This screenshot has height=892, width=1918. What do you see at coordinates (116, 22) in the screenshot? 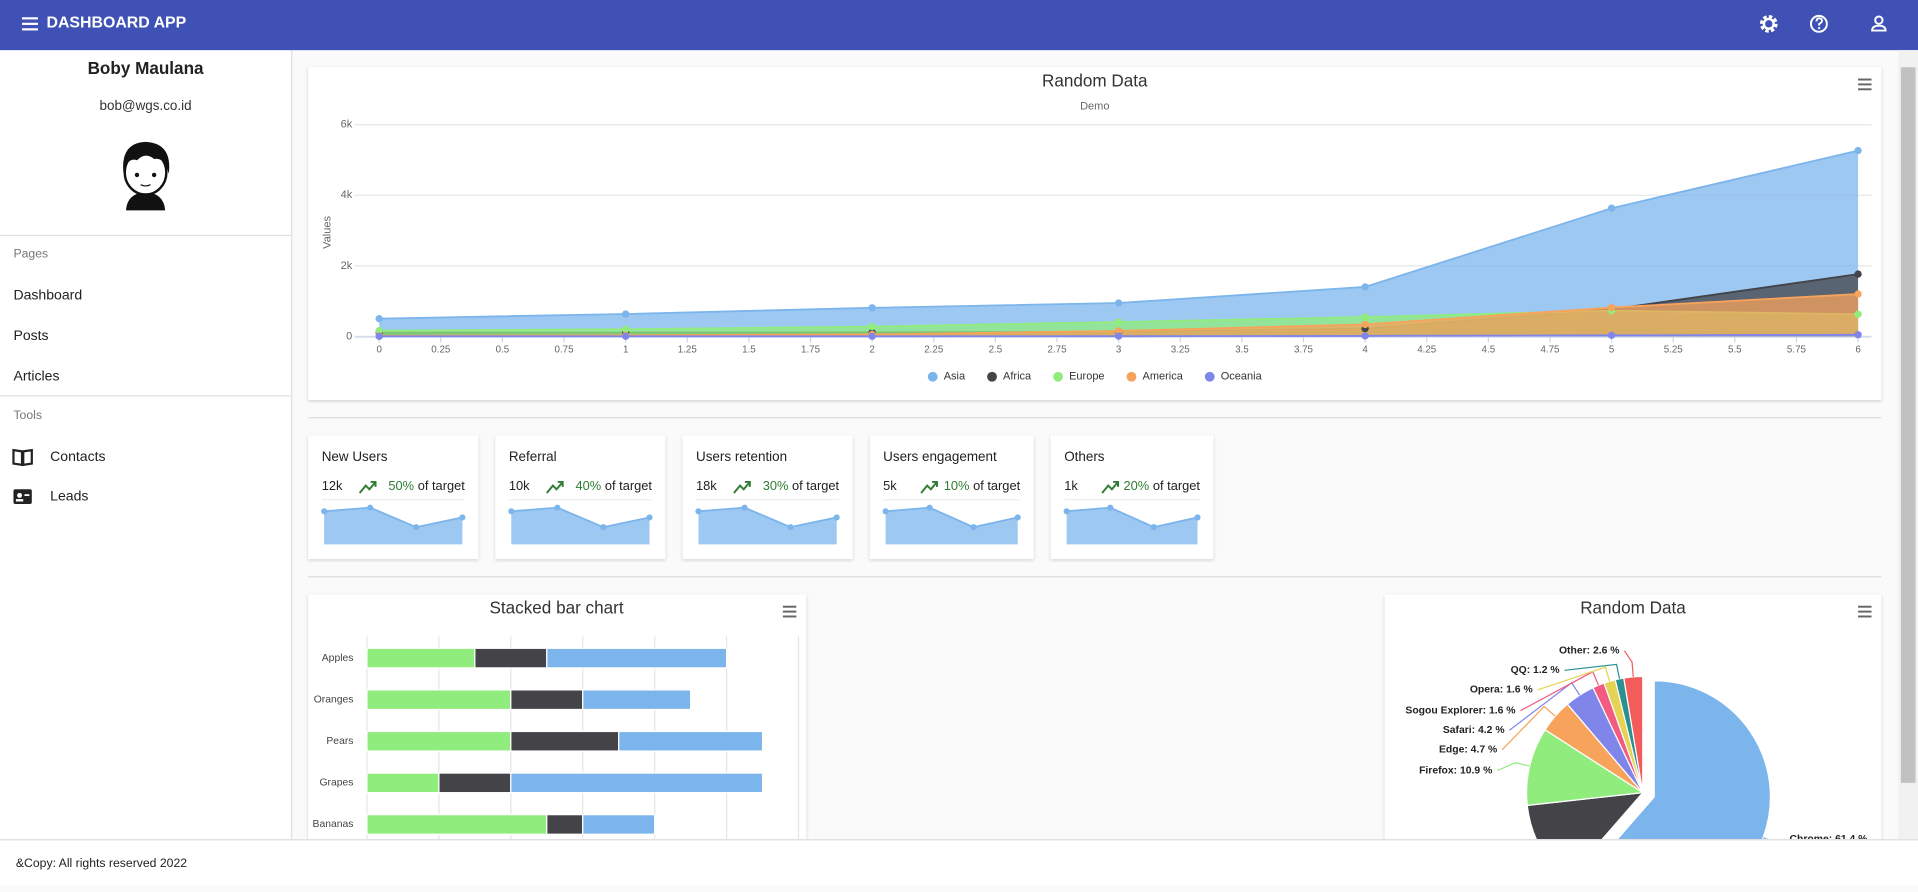
I see `app-title: DASHBOARD APP` at bounding box center [116, 22].